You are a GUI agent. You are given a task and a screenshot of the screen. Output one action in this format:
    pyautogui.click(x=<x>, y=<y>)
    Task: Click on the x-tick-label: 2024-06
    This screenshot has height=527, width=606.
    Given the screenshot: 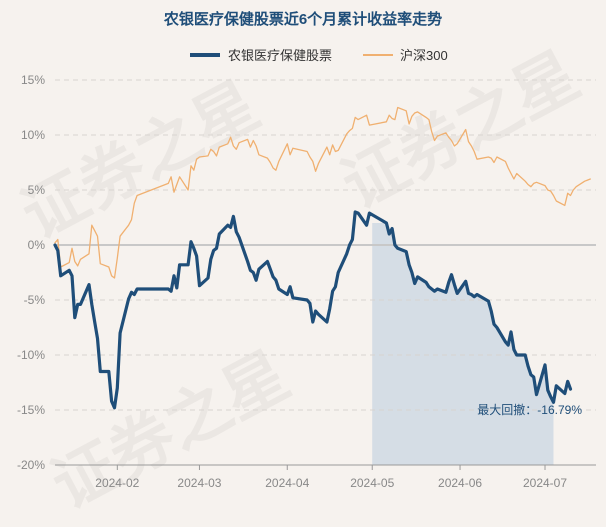 What is the action you would take?
    pyautogui.click(x=460, y=483)
    